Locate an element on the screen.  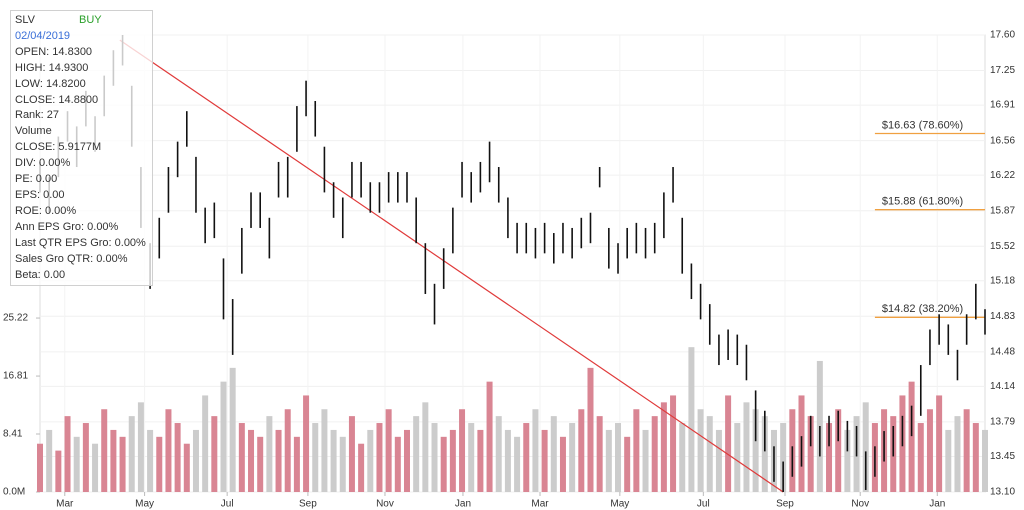
date: 02/04/2019 is located at coordinates (43, 35).